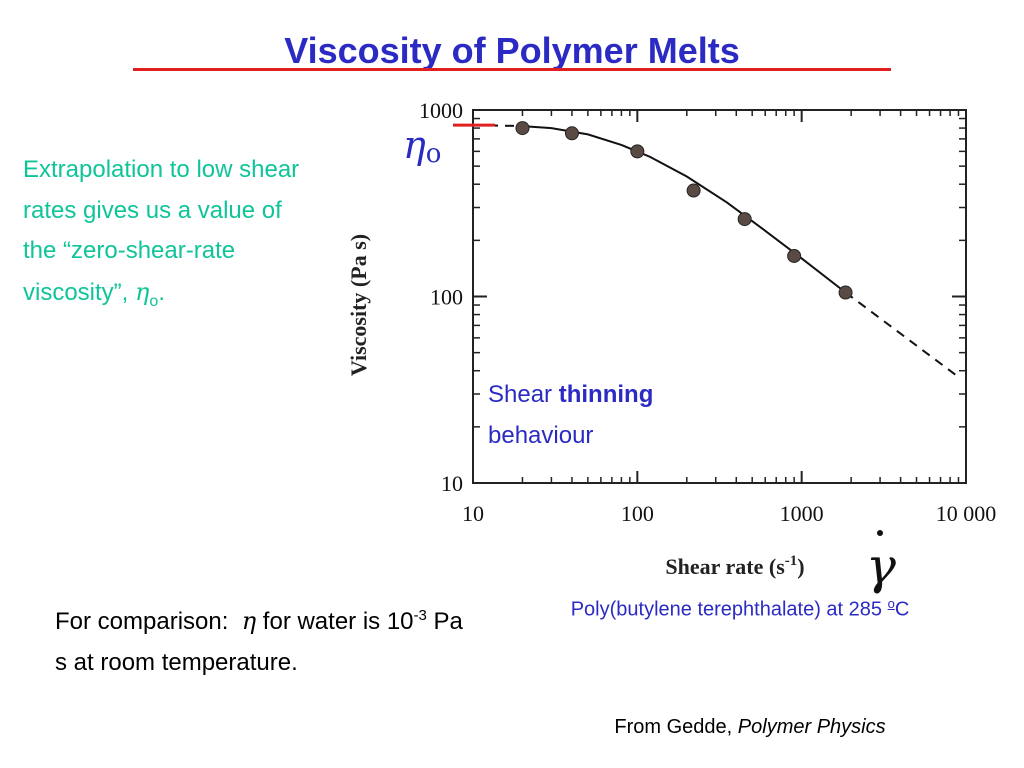 This screenshot has width=1024, height=768. Describe the element at coordinates (473, 513) in the screenshot. I see `x-tick-label: 10` at that location.